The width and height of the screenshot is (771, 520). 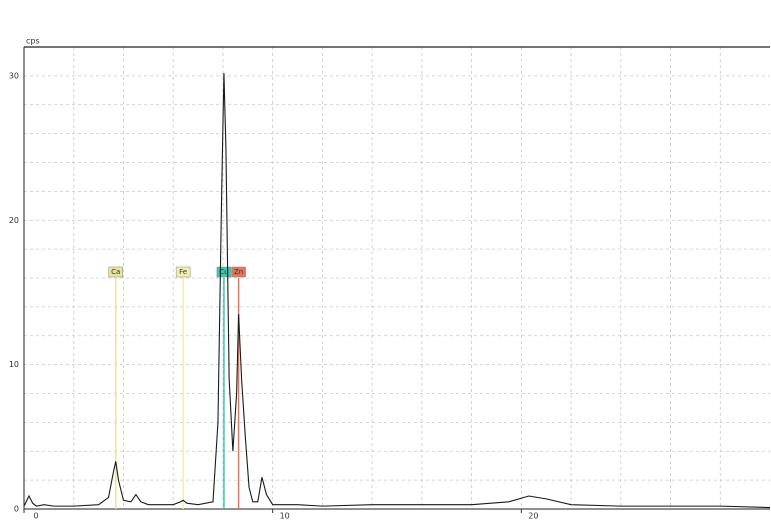 I want to click on element-label: Ca, so click(x=115, y=272).